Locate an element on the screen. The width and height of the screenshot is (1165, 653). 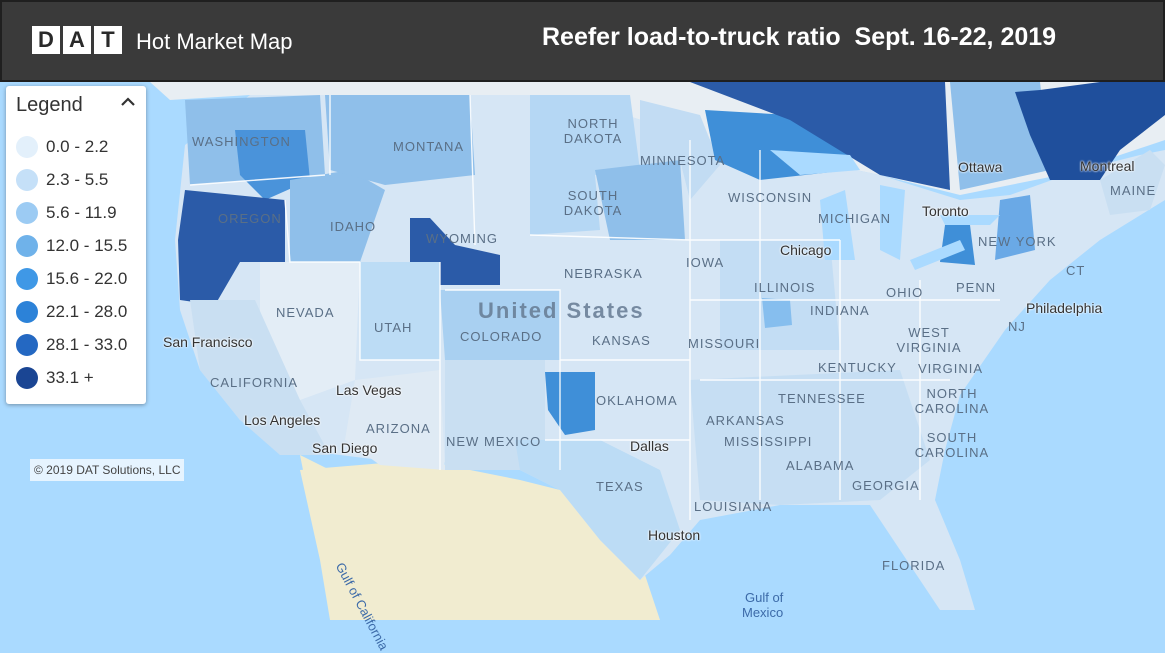
state-label-connecticut: CT is located at coordinates (1076, 270).